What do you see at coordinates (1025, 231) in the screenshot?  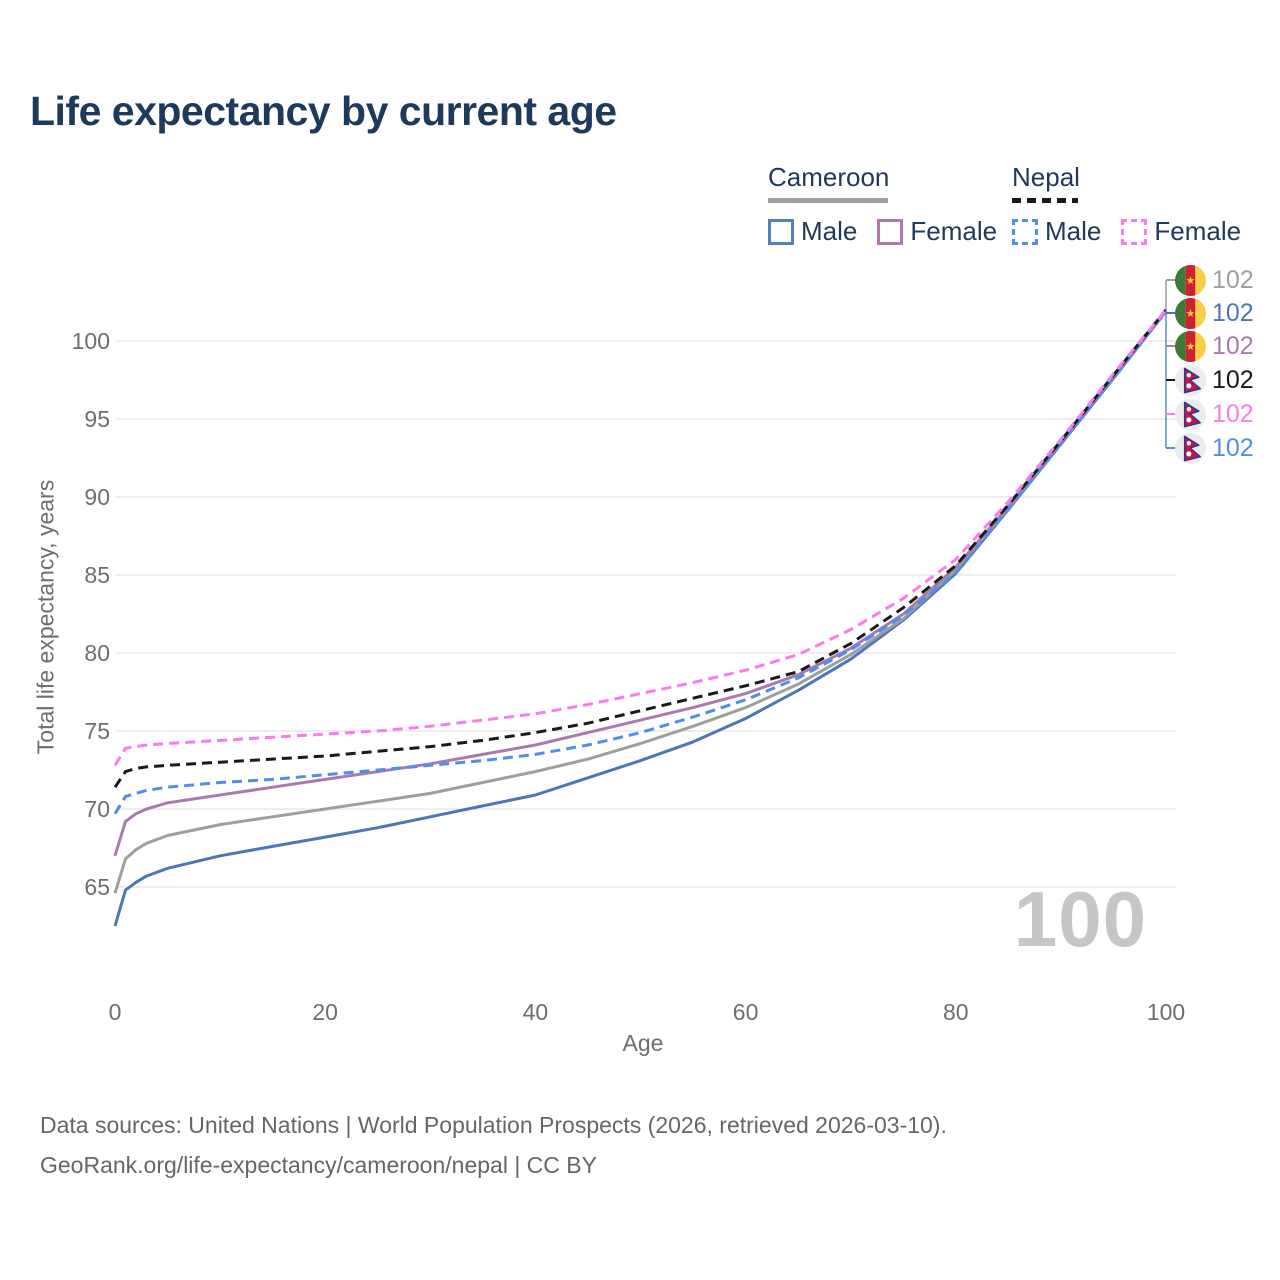 I see `legend-swatch-nepal-male` at bounding box center [1025, 231].